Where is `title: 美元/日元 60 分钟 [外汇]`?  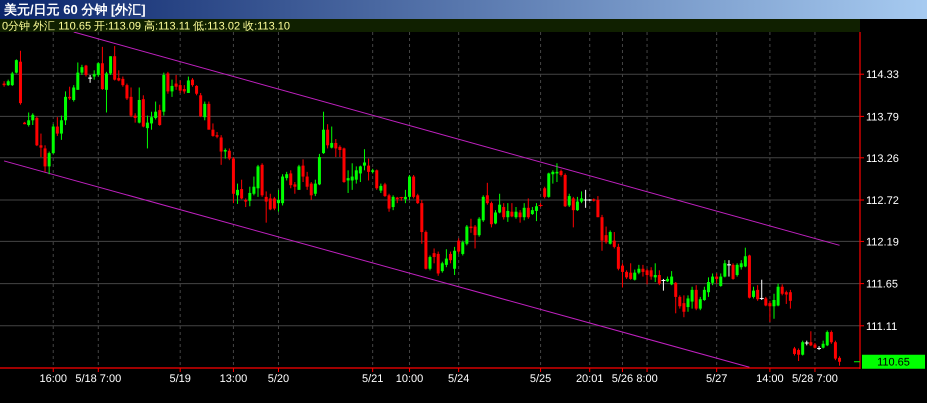
title: 美元/日元 60 分钟 [外汇] is located at coordinates (75, 9).